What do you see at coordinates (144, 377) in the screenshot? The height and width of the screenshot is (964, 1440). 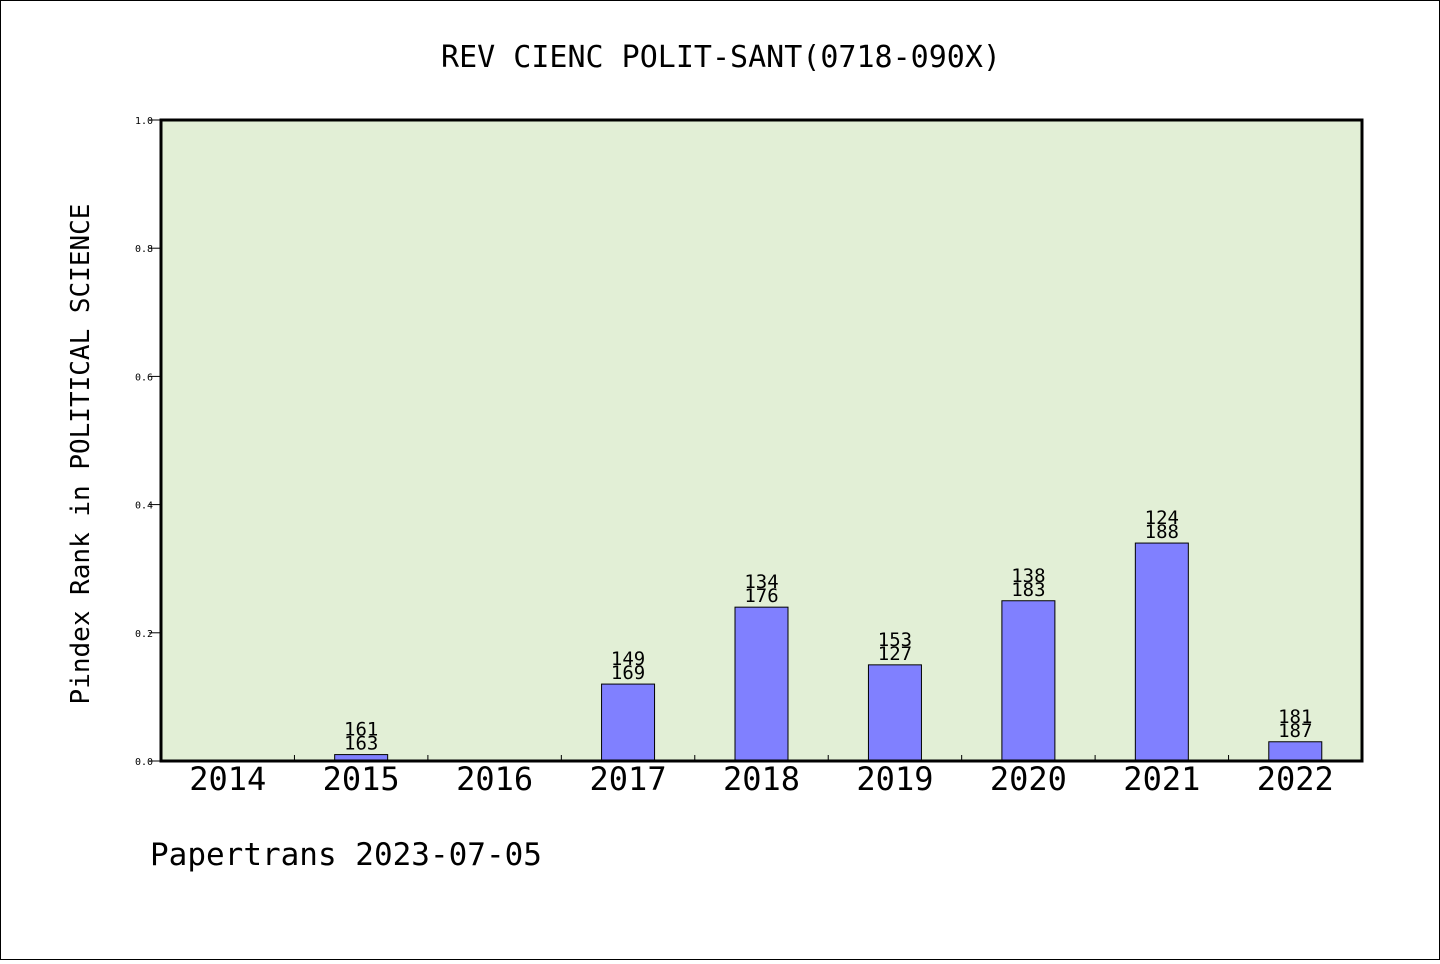 I see `y-tick-label: 0.6` at bounding box center [144, 377].